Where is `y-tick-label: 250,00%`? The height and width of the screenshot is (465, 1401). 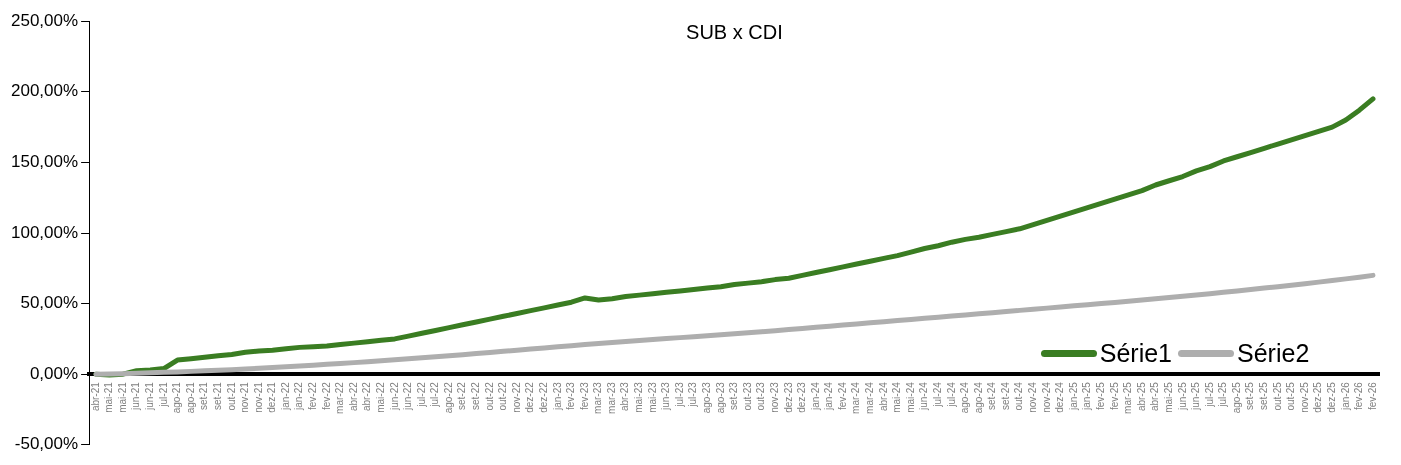
y-tick-label: 250,00% is located at coordinates (44, 20).